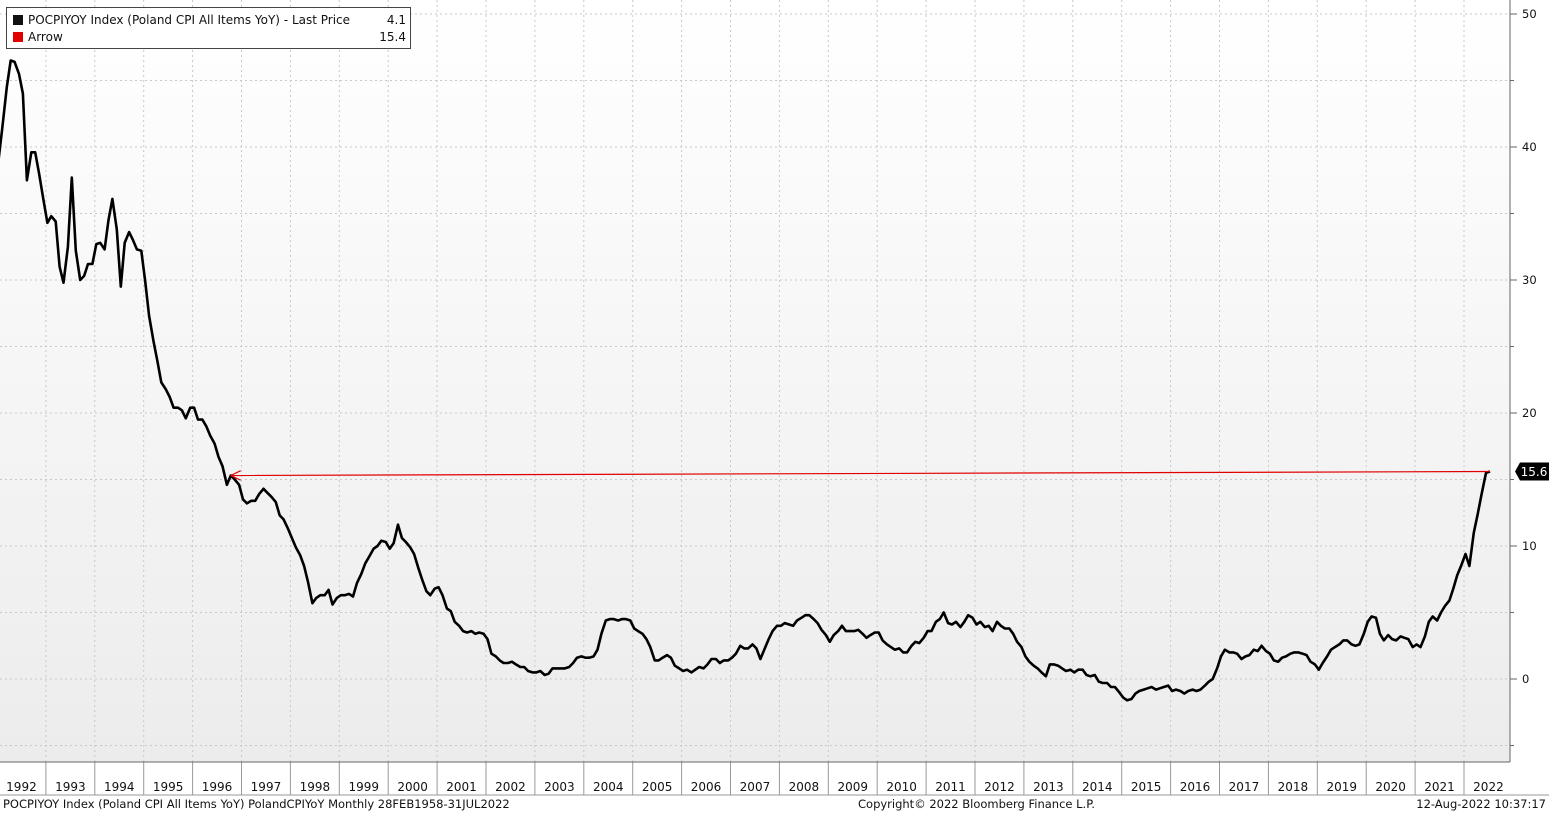 This screenshot has width=1549, height=817. Describe the element at coordinates (1481, 804) in the screenshot. I see `footer-timestamp: 12-Aug-2022 10:37:17` at that location.